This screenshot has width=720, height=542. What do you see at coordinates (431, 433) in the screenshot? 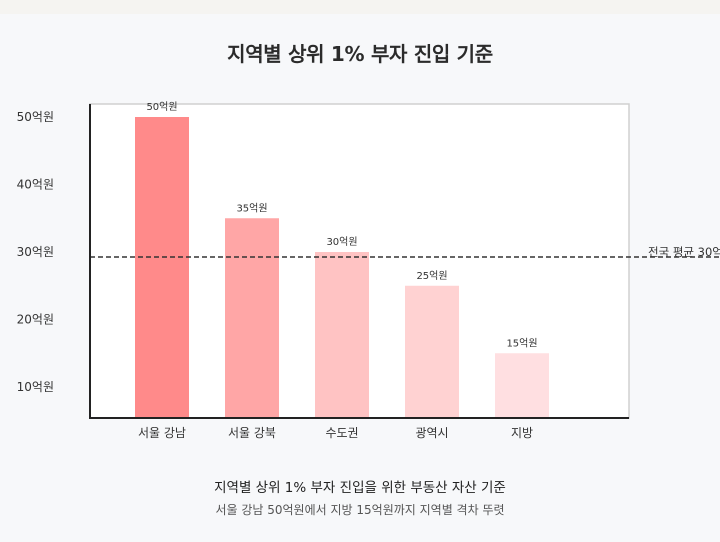
I see `x-tick-label: 광역시` at bounding box center [431, 433].